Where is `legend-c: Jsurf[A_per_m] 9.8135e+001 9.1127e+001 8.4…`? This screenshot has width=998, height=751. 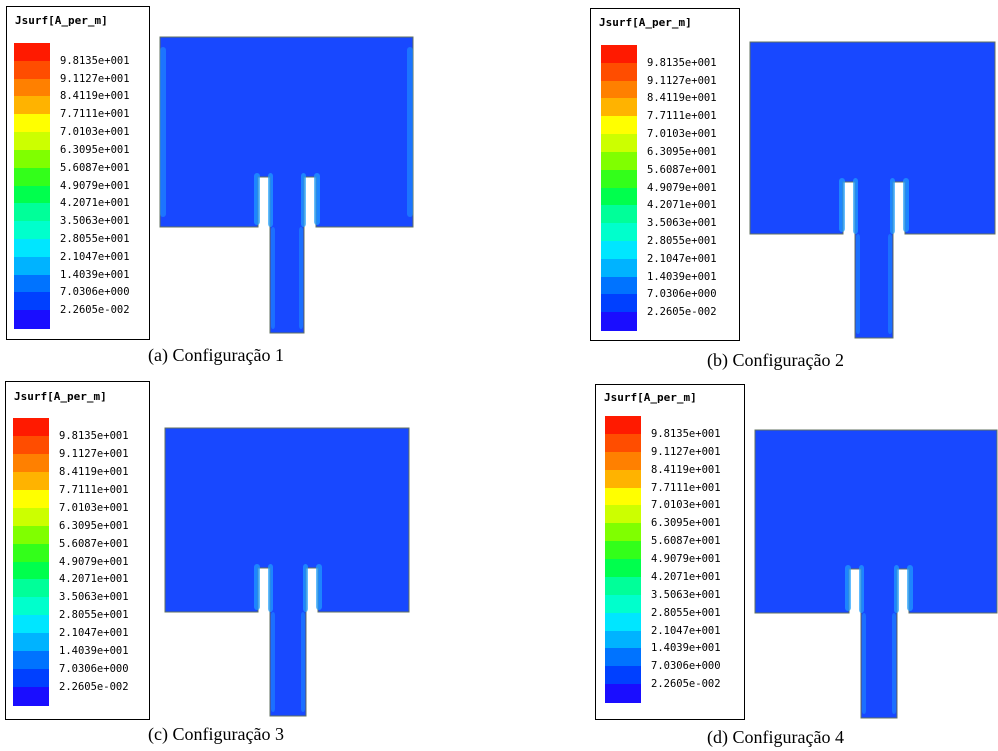
legend-c: Jsurf[A_per_m] 9.8135e+001 9.1127e+001 8.4… is located at coordinates (77, 550).